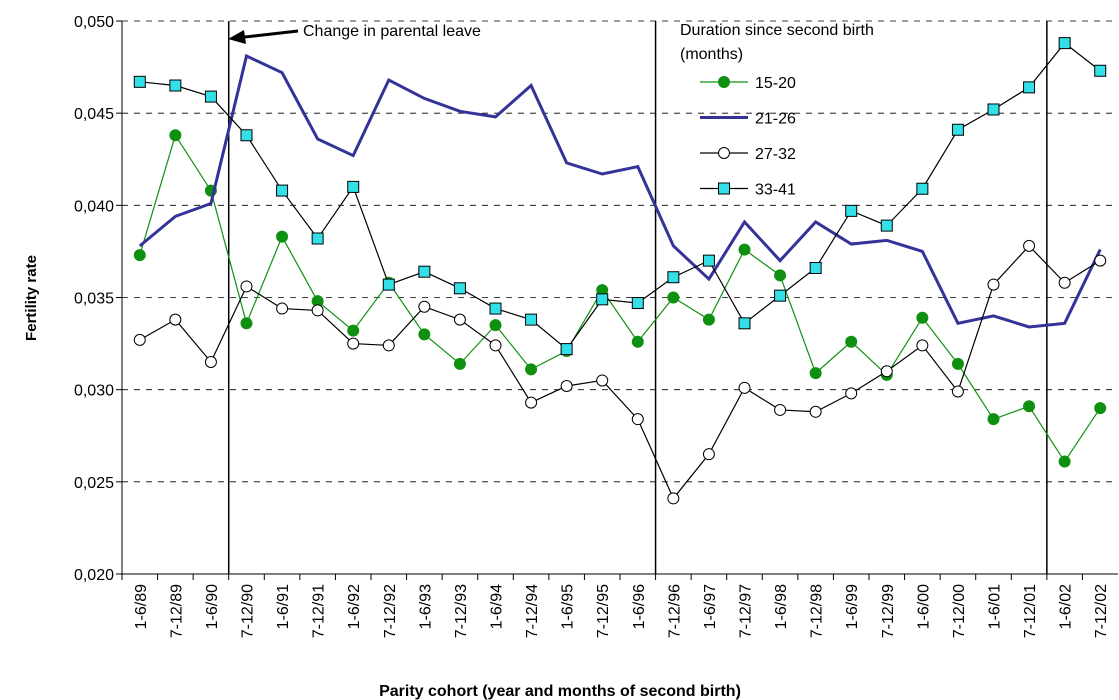 This screenshot has width=1119, height=700. Describe the element at coordinates (31, 298) in the screenshot. I see `y-axis-title: Fertility rate` at that location.